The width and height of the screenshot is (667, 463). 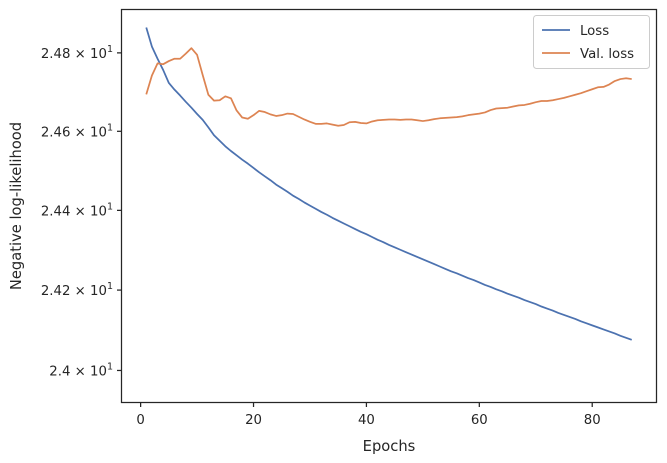 I want to click on legend: Loss Val. loss, so click(x=591, y=42).